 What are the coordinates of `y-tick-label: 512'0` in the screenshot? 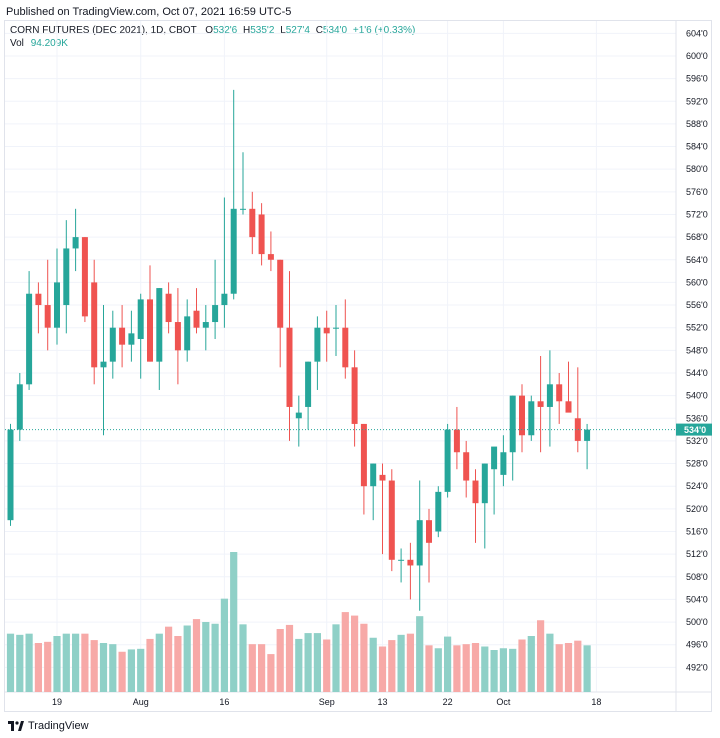 It's located at (697, 554).